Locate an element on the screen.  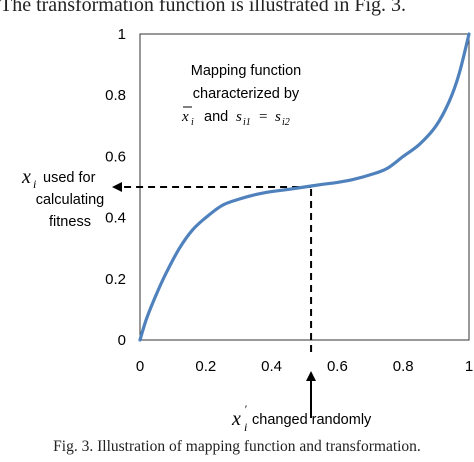
y-tick-label: 1 is located at coordinates (122, 34).